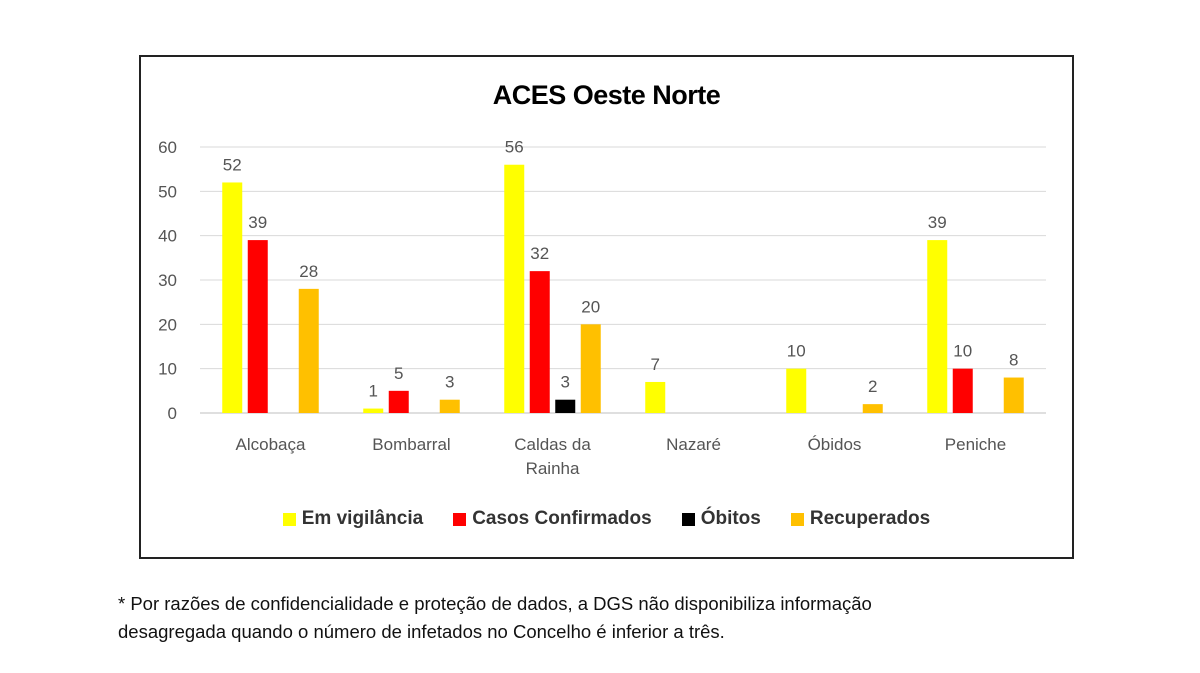 The width and height of the screenshot is (1200, 673). What do you see at coordinates (590, 306) in the screenshot?
I see `data-label: 20` at bounding box center [590, 306].